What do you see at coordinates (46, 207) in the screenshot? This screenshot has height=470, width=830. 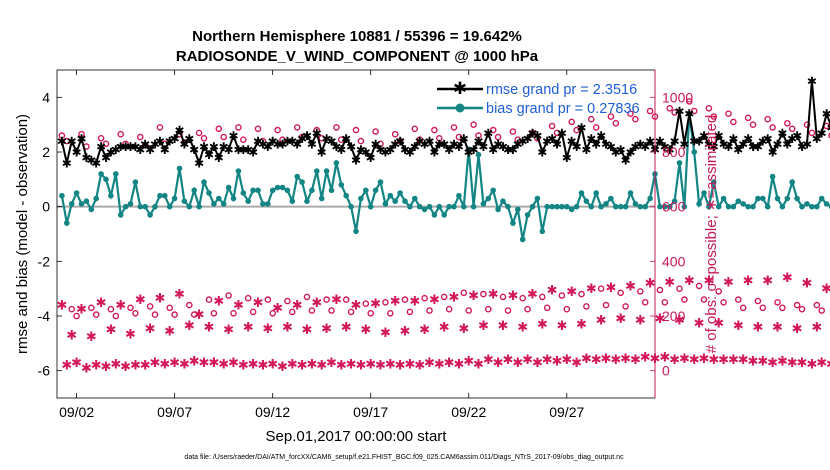 I see `y-left-tick-label: 0` at bounding box center [46, 207].